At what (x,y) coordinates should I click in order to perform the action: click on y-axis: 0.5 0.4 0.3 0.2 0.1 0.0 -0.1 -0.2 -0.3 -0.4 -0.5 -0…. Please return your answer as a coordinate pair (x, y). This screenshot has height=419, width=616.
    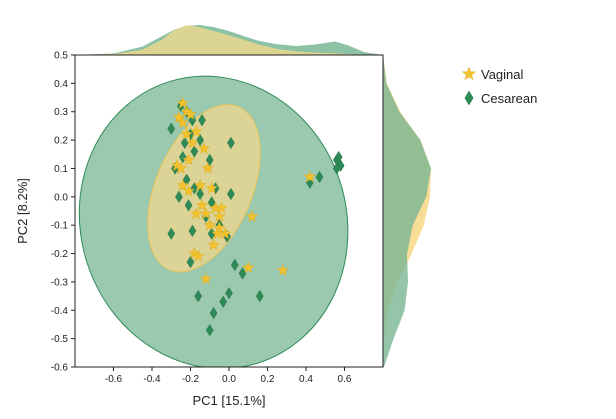
    Looking at the image, I should click on (63, 212).